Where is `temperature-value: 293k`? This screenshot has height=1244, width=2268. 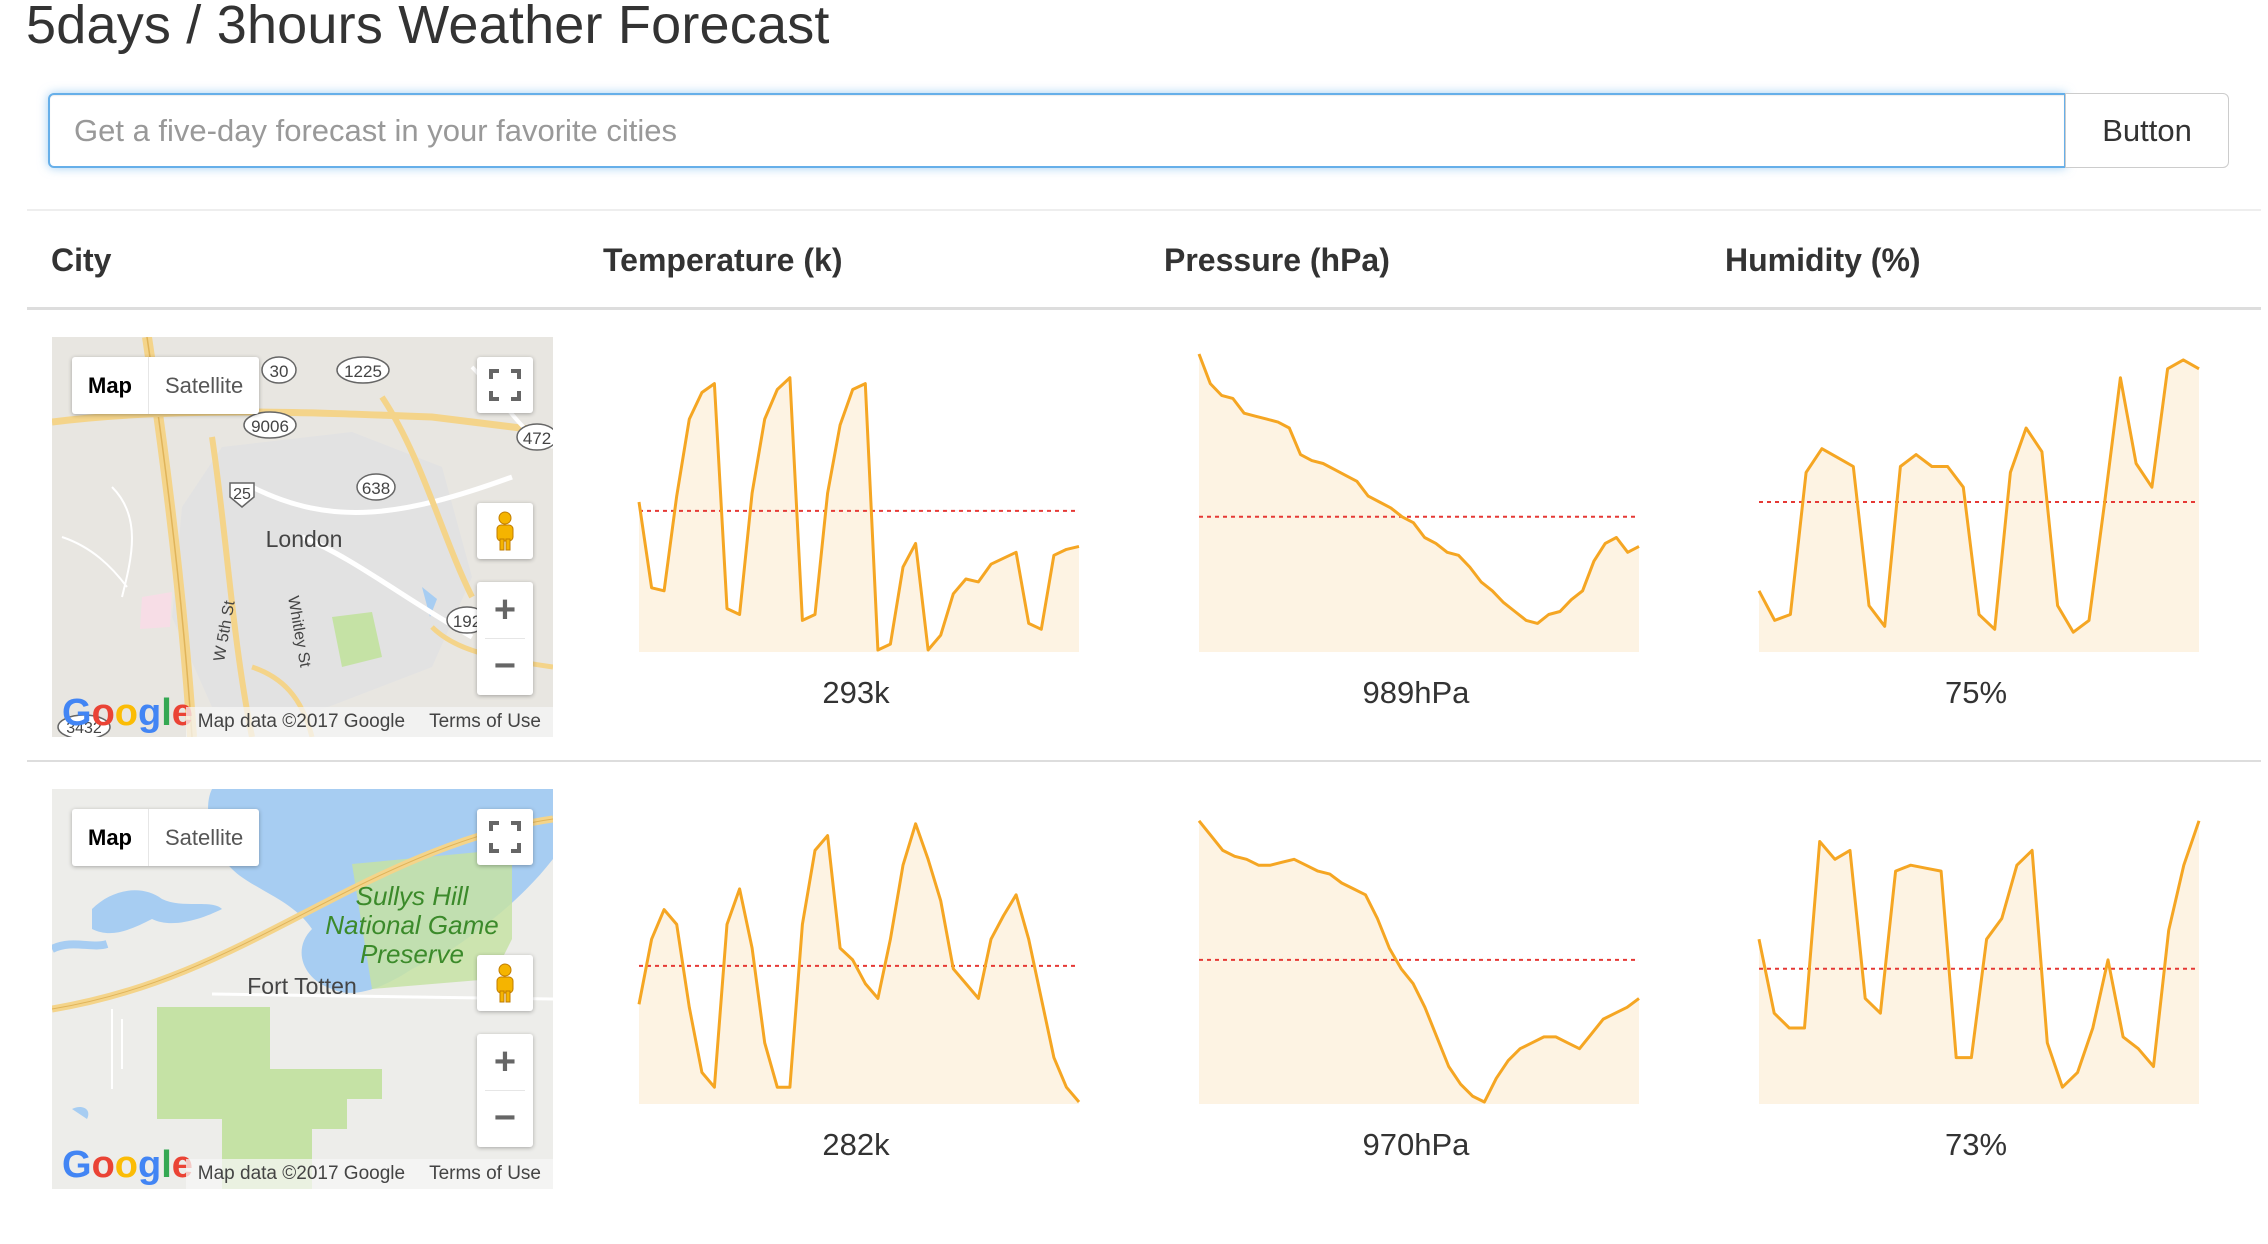 temperature-value: 293k is located at coordinates (856, 692).